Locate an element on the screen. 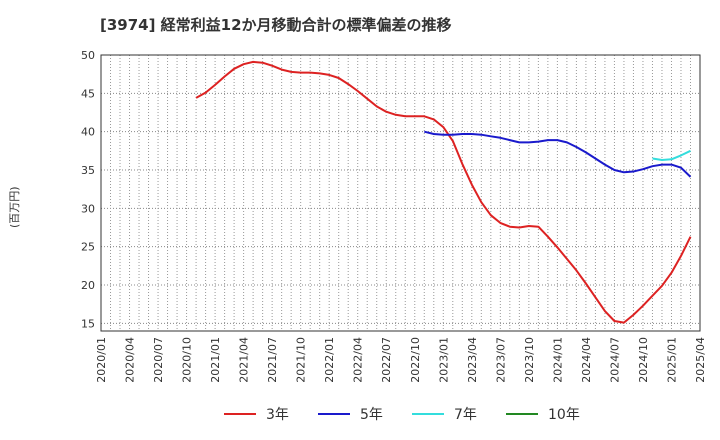 This screenshot has width=720, height=440. x-tick-label: 2021/07 is located at coordinates (272, 360).